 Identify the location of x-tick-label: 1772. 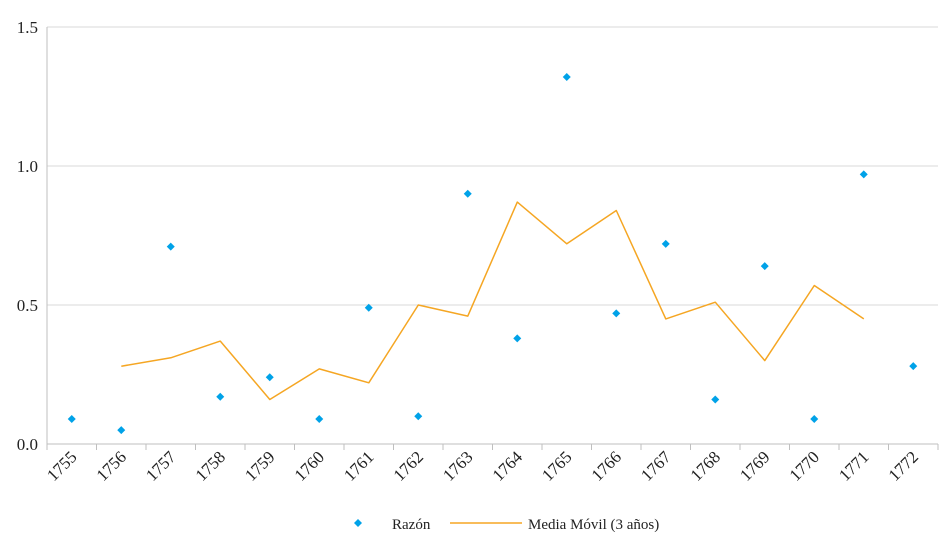
(903, 465).